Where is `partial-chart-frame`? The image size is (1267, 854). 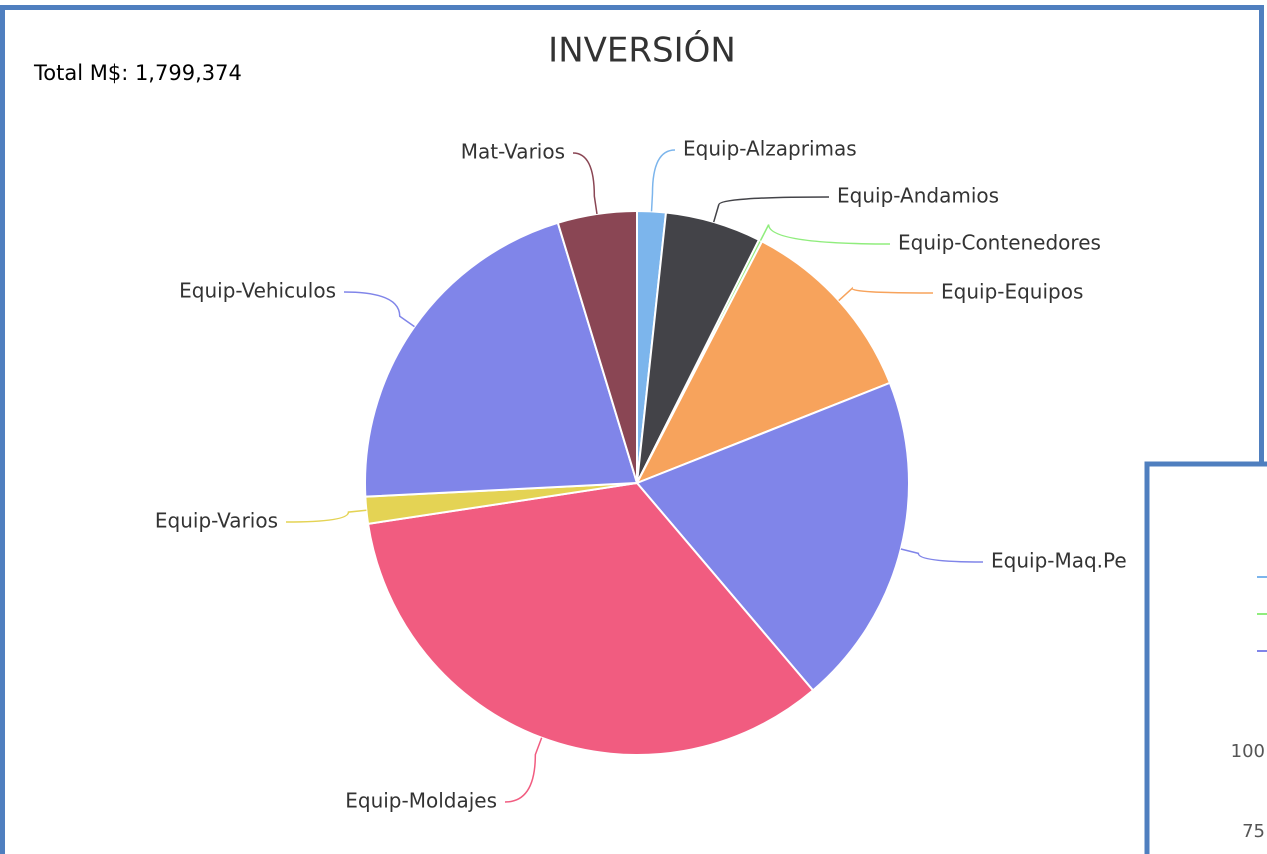 partial-chart-frame is located at coordinates (1205, 657).